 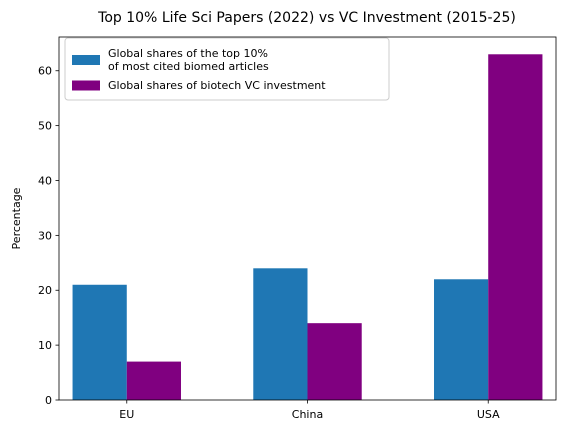 I want to click on x-tick-label: China, so click(x=307, y=414).